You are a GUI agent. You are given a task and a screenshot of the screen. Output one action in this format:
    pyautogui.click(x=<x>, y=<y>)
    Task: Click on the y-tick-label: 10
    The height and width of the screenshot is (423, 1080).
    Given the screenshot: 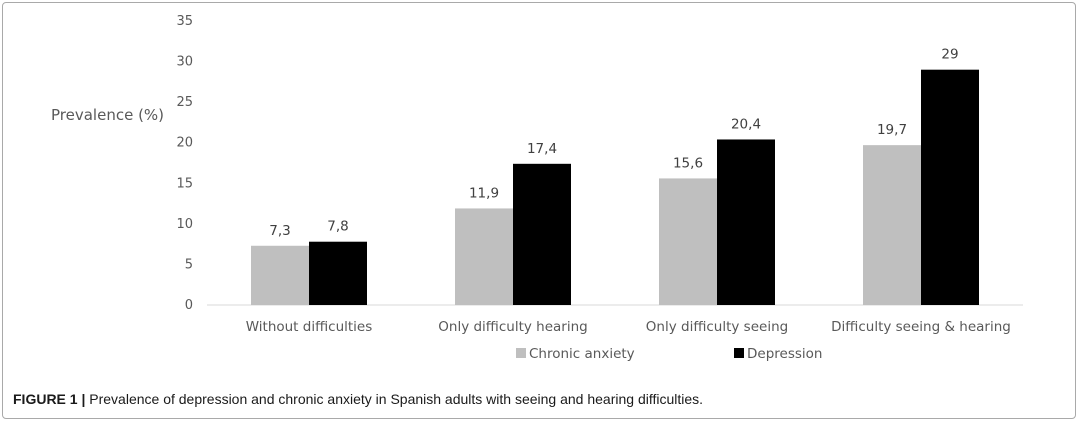 What is the action you would take?
    pyautogui.click(x=184, y=224)
    